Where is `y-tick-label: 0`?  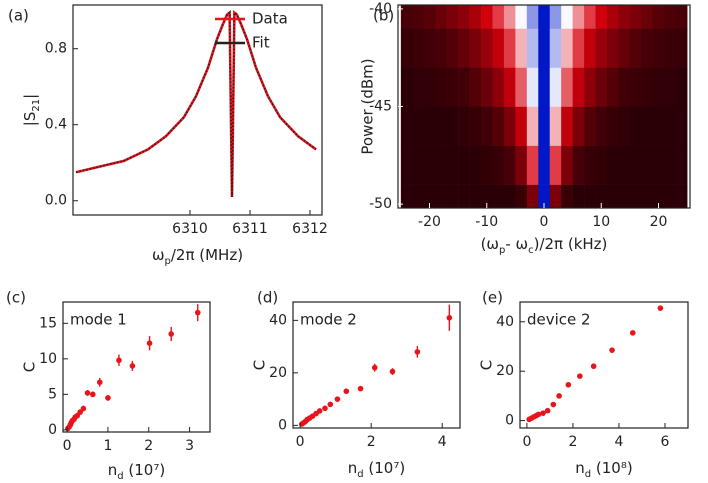 y-tick-label: 0 is located at coordinates (282, 425).